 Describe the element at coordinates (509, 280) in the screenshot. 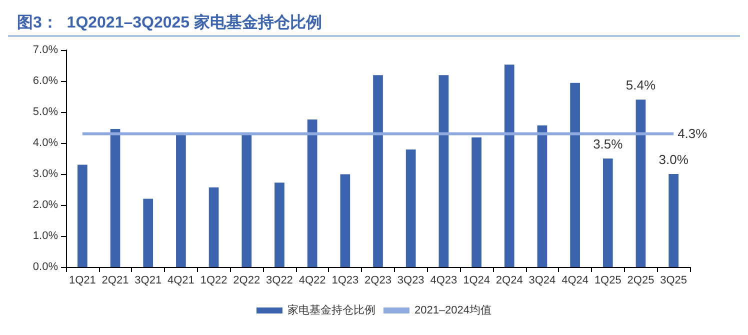

I see `x-tick-label: 2Q24` at that location.